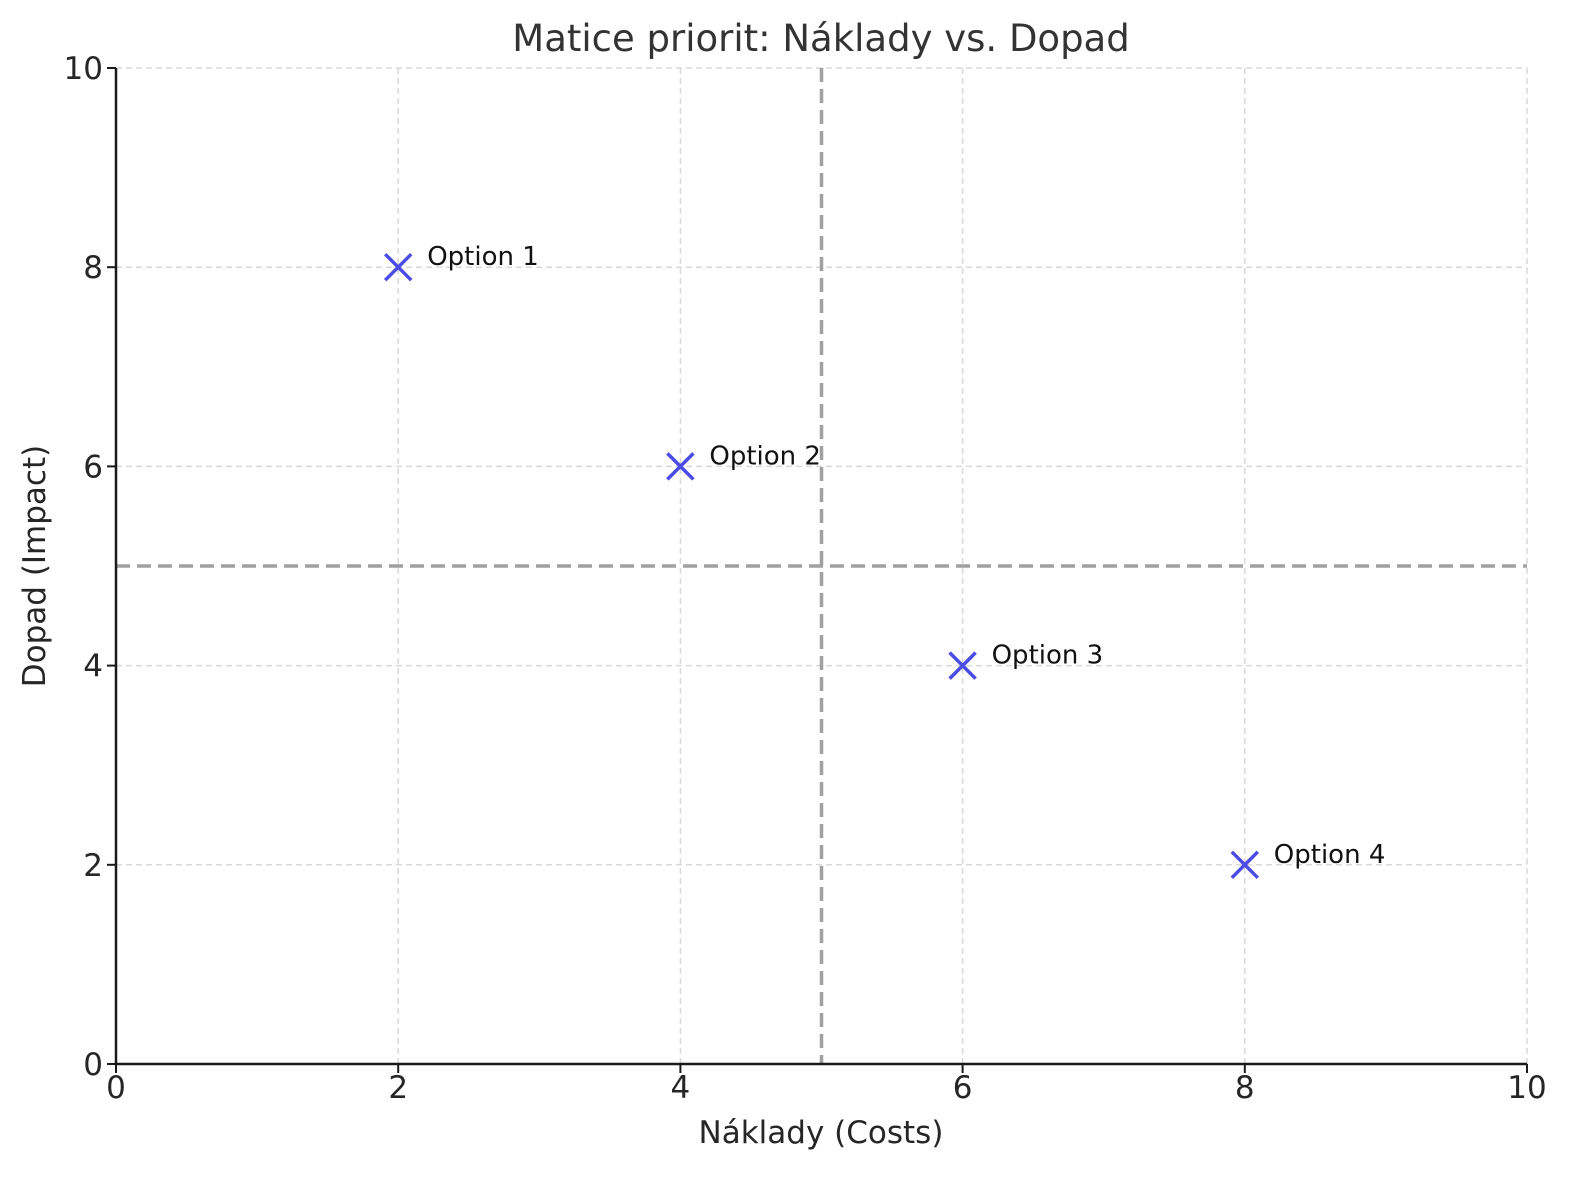 Image resolution: width=1580 pixels, height=1180 pixels. Describe the element at coordinates (93, 1065) in the screenshot. I see `y-tick-label: 0` at that location.